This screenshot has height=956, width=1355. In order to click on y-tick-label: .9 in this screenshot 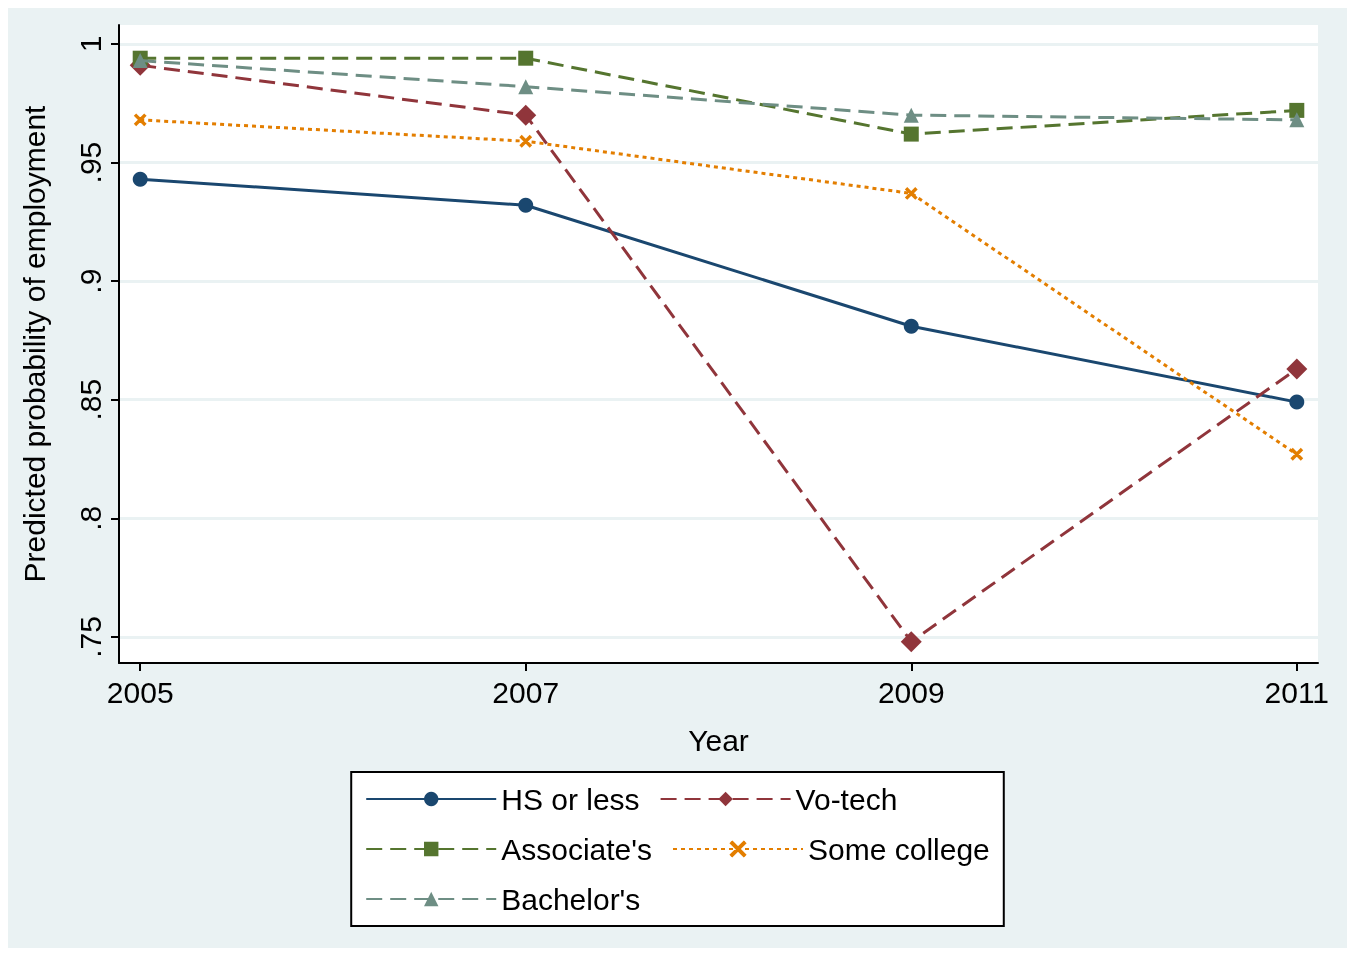, I will do `click(90, 281)`.